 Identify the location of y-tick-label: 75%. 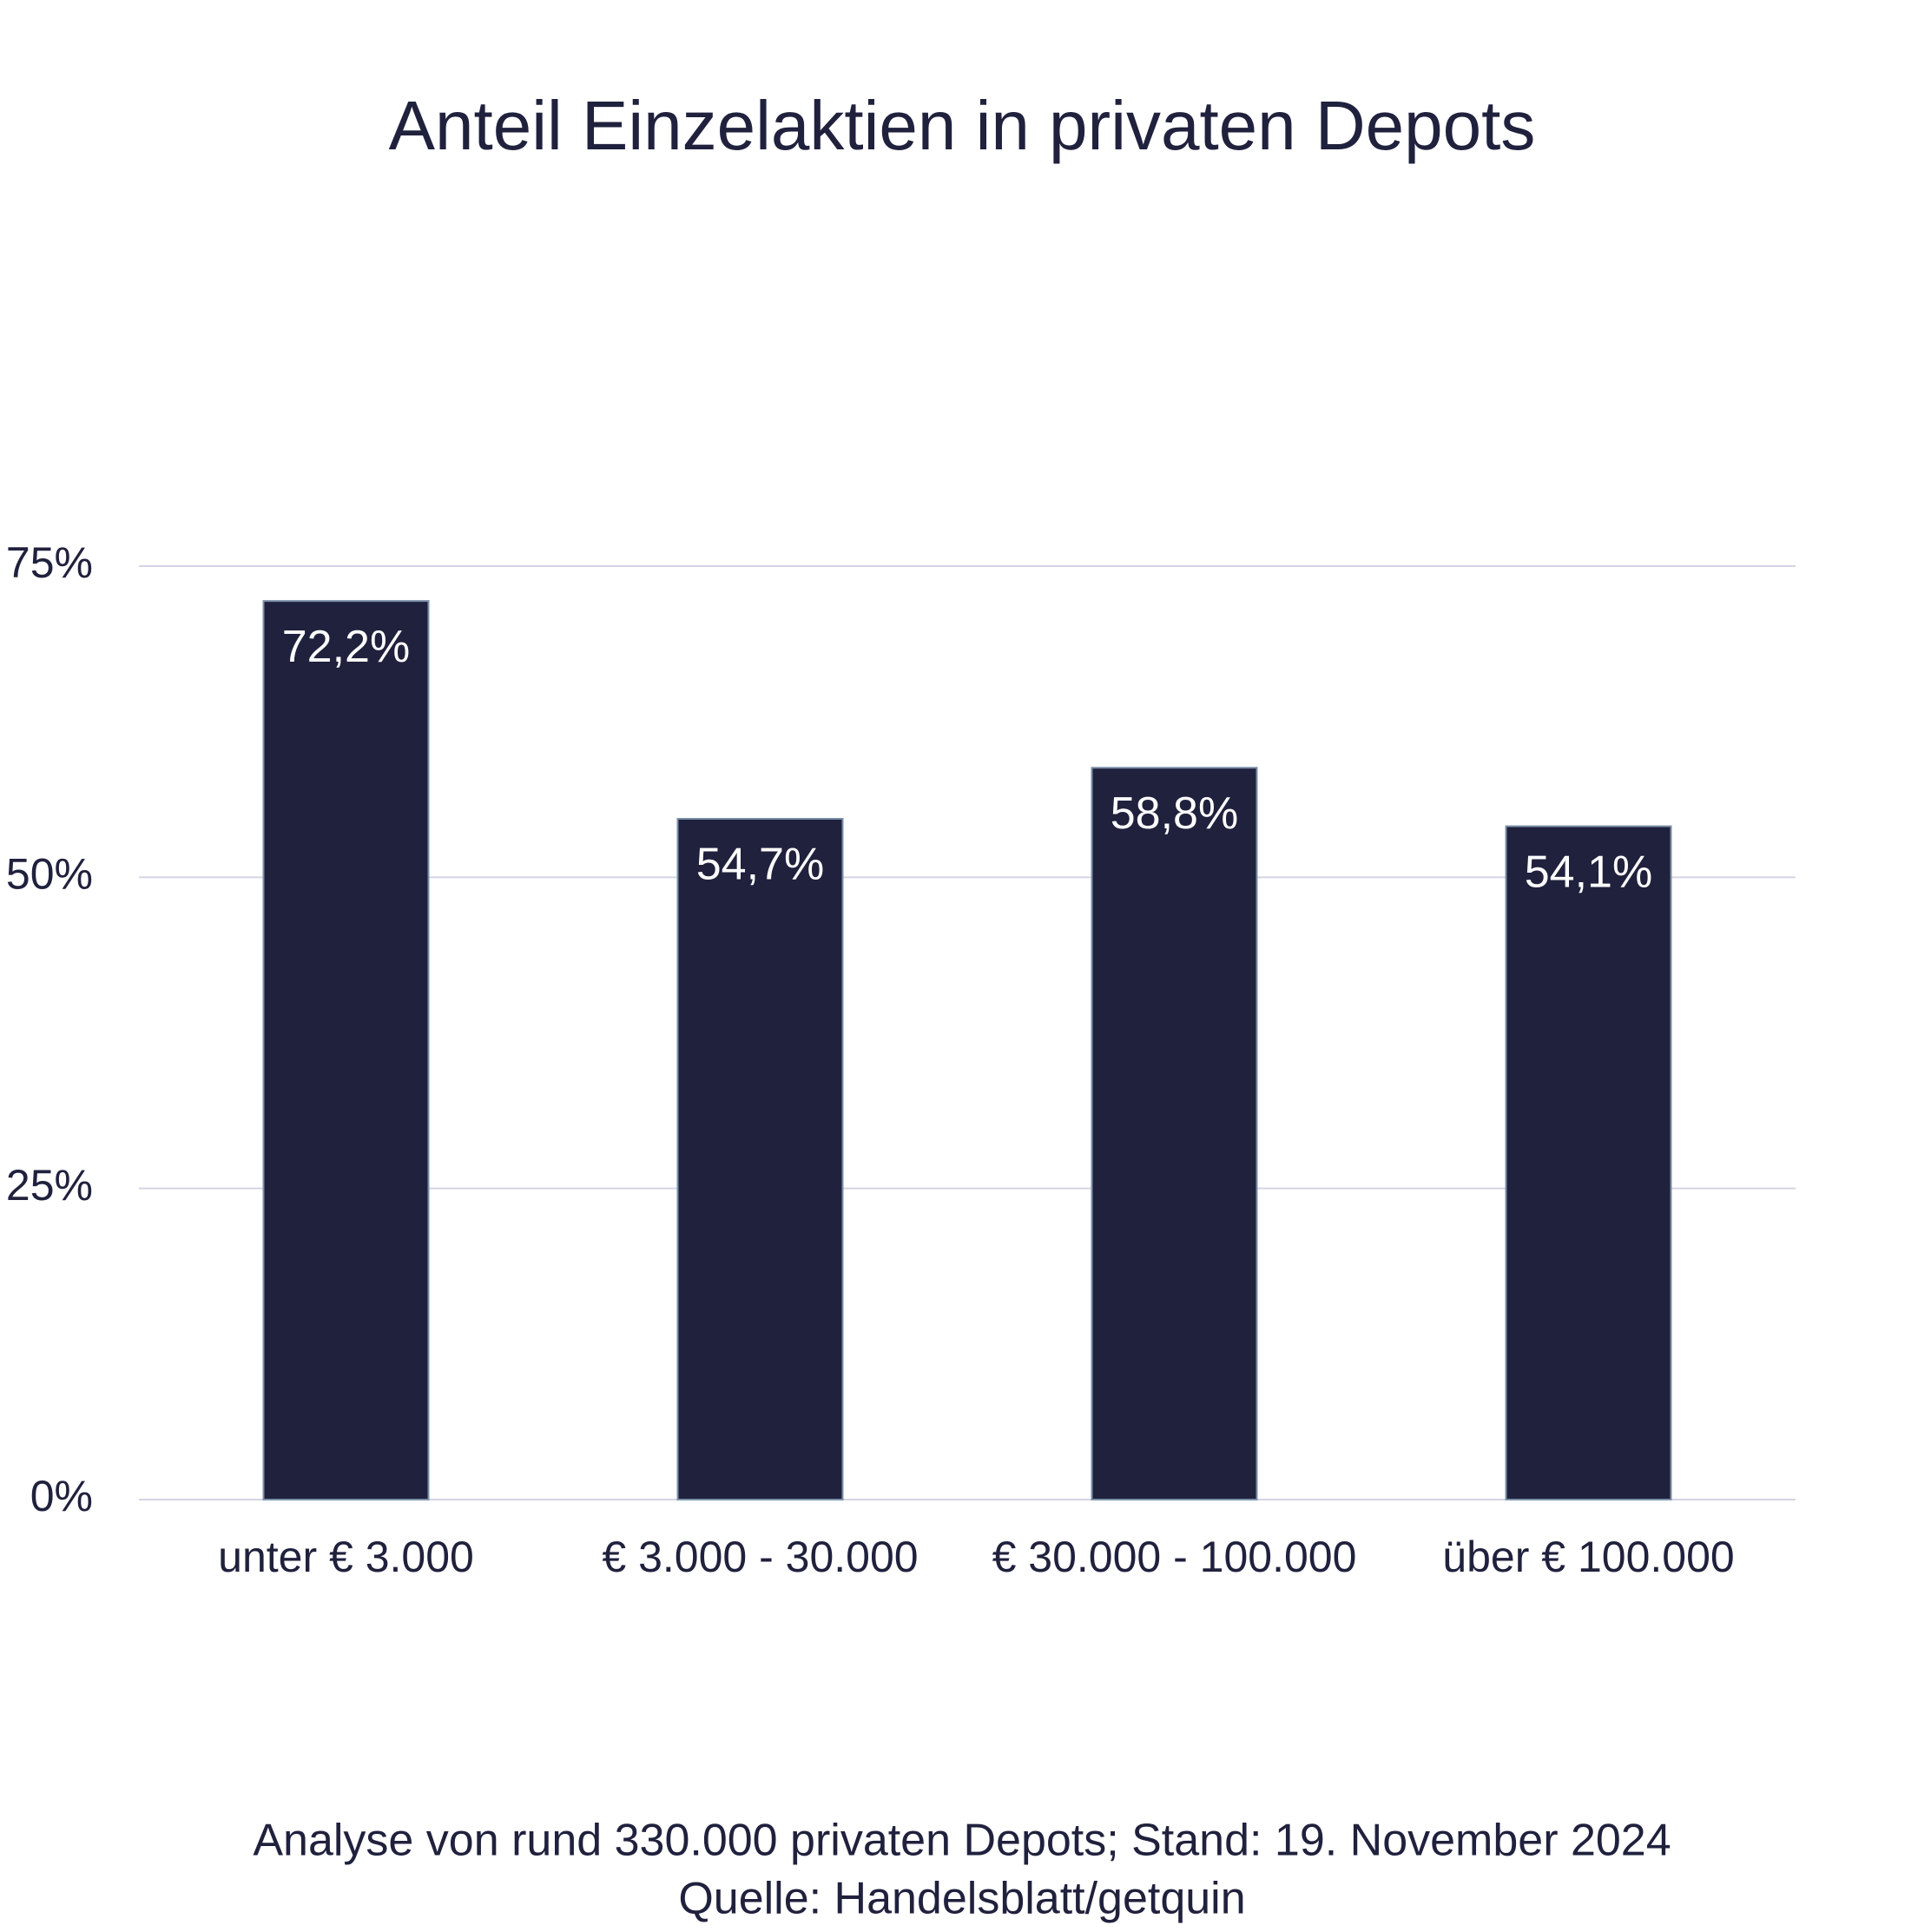
(49, 562).